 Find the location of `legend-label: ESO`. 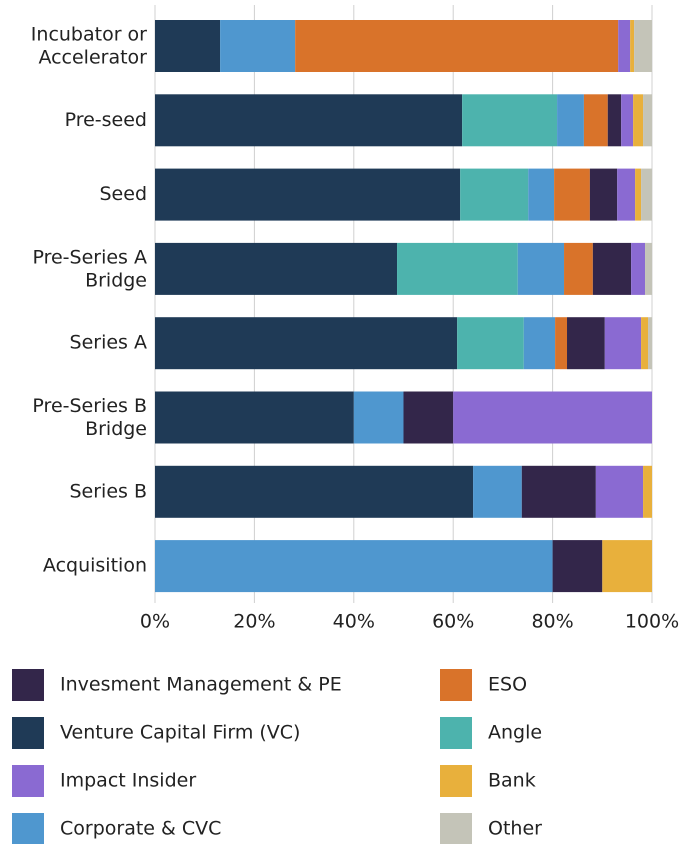

legend-label: ESO is located at coordinates (507, 685).